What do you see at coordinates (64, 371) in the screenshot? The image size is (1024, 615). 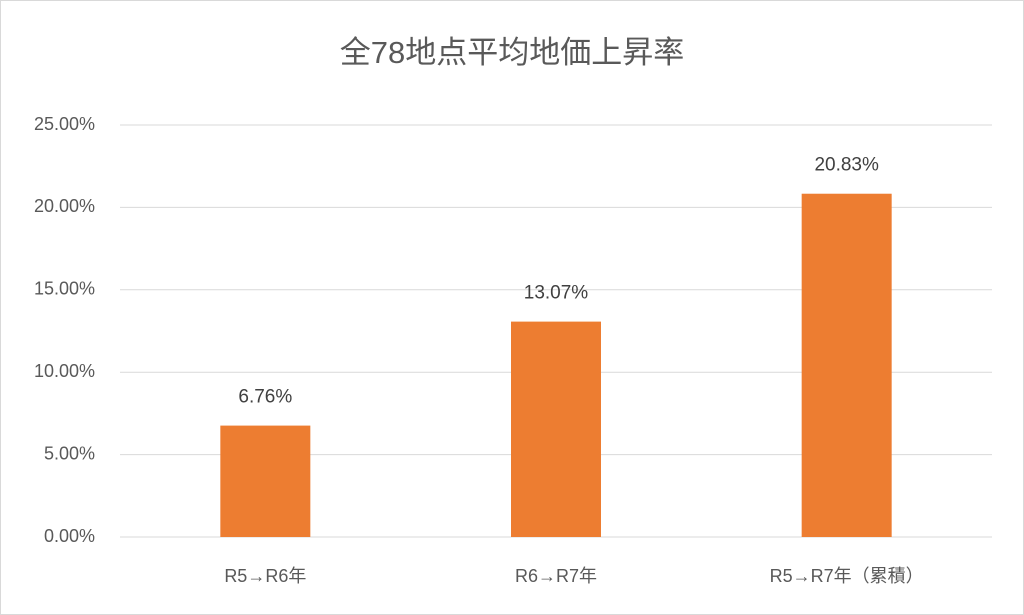 I see `y-tick-label: 10.00%` at bounding box center [64, 371].